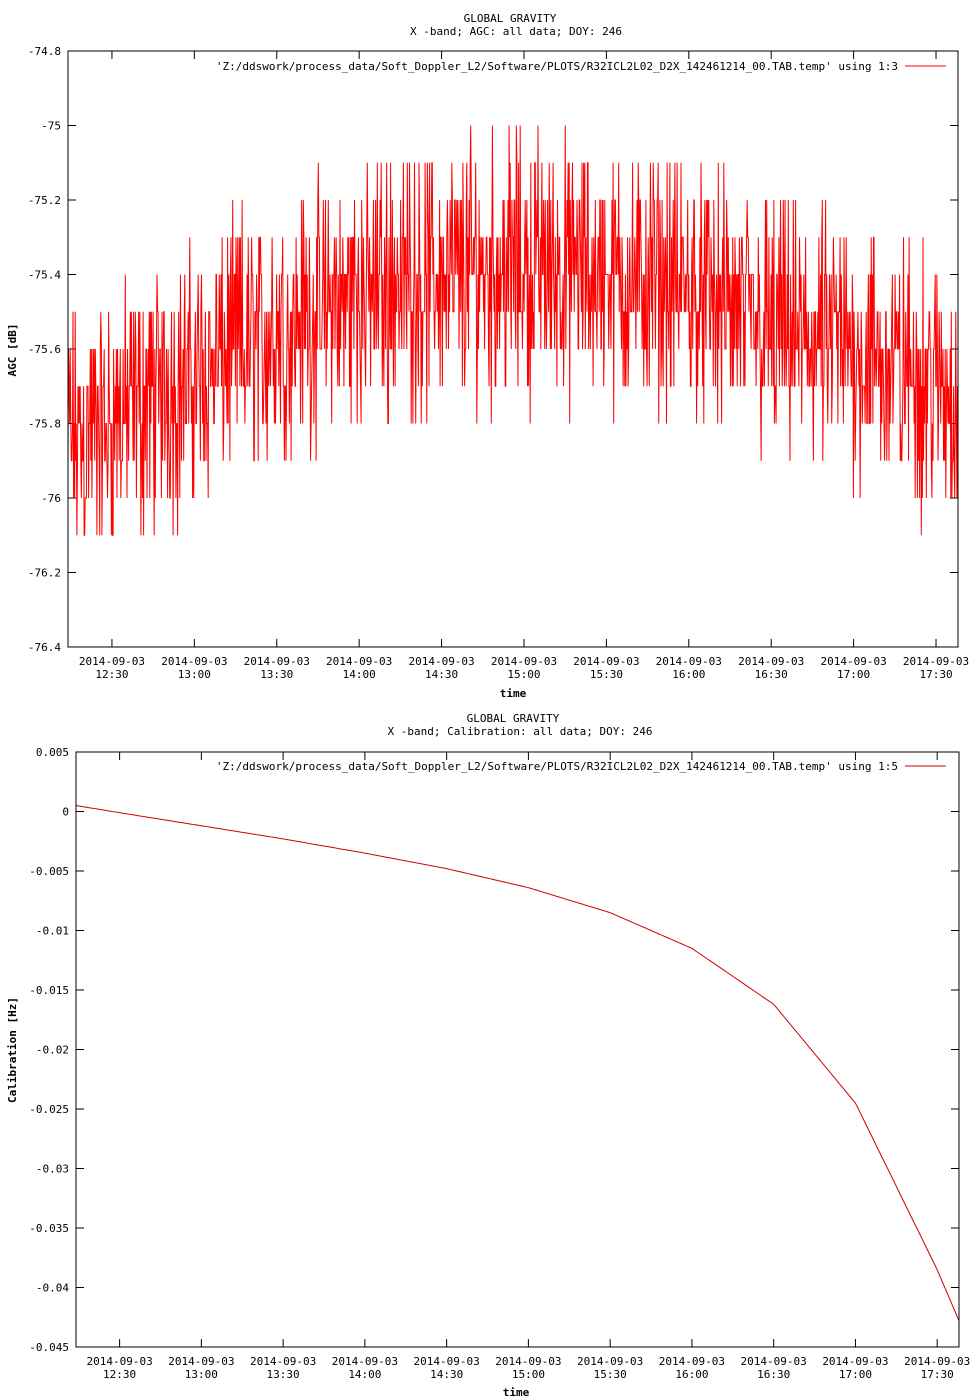  What do you see at coordinates (44, 647) in the screenshot?
I see `y-tick-label: -76.4` at bounding box center [44, 647].